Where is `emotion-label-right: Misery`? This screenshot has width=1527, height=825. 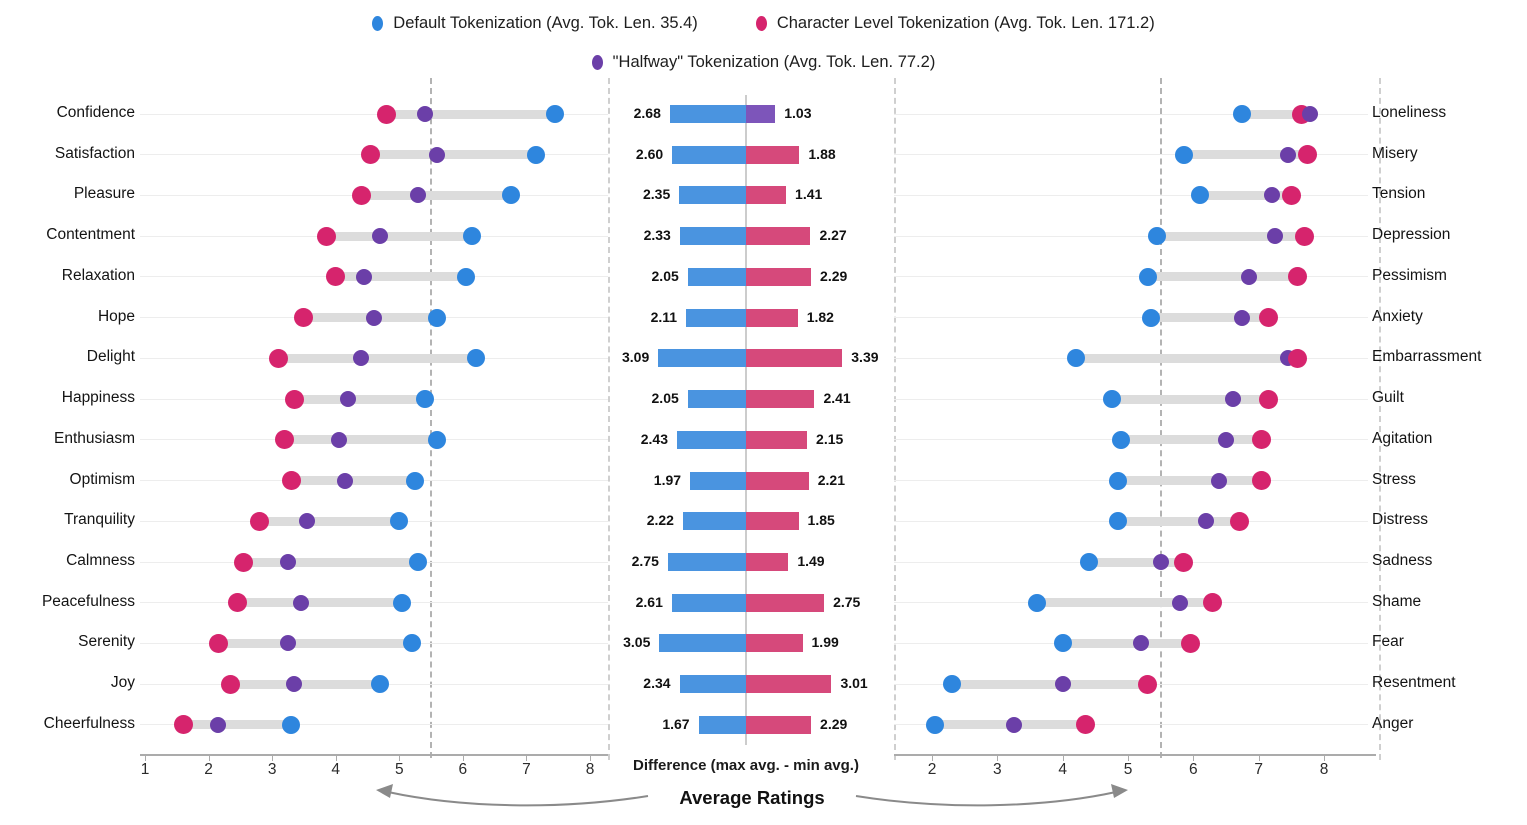
emotion-label-right: Misery is located at coordinates (1395, 153).